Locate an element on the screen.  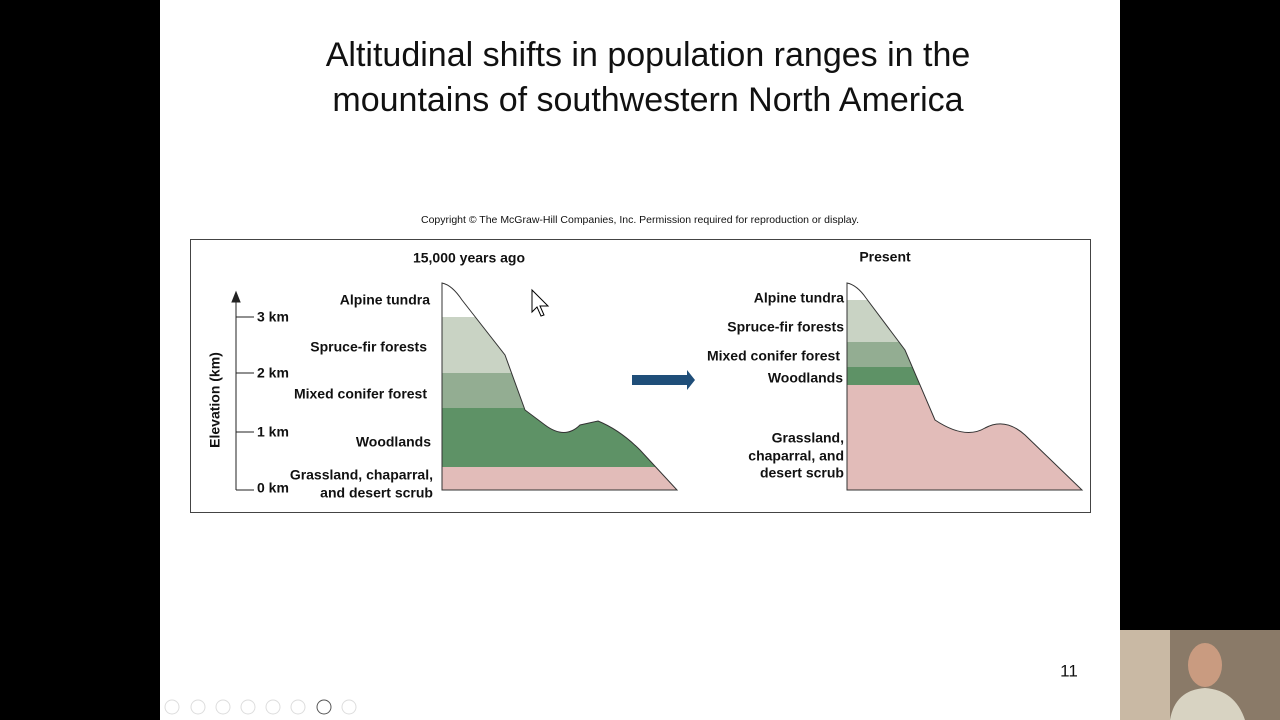
elevation-axis is located at coordinates (242, 390).